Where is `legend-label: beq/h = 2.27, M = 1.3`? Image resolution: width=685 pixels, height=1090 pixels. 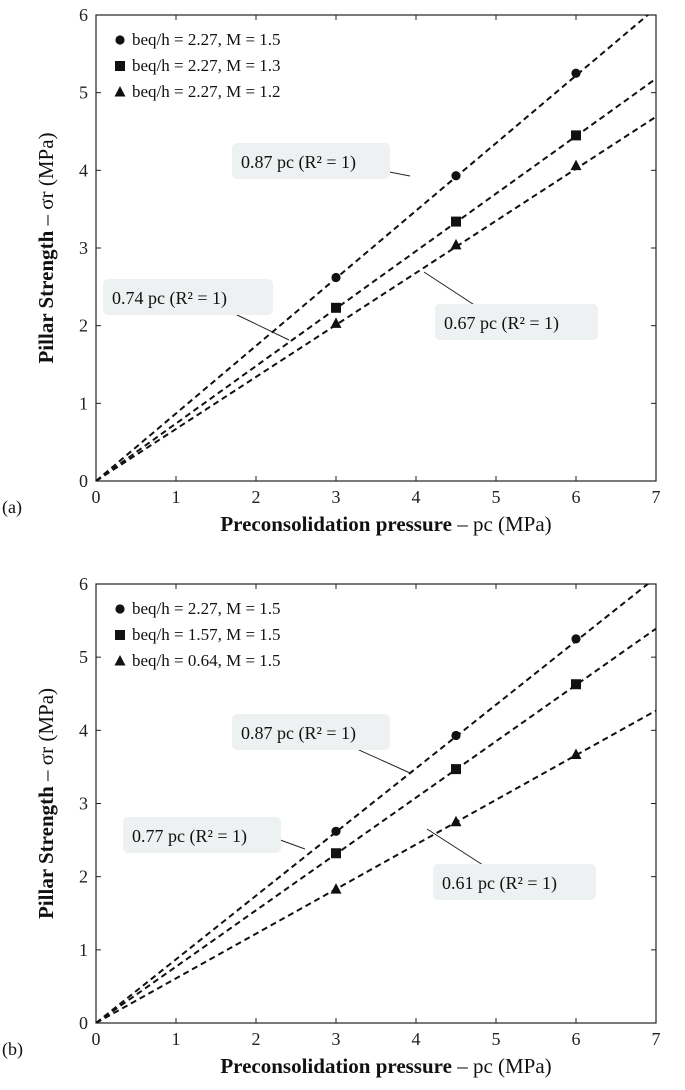
legend-label: beq/h = 2.27, M = 1.3 is located at coordinates (206, 65).